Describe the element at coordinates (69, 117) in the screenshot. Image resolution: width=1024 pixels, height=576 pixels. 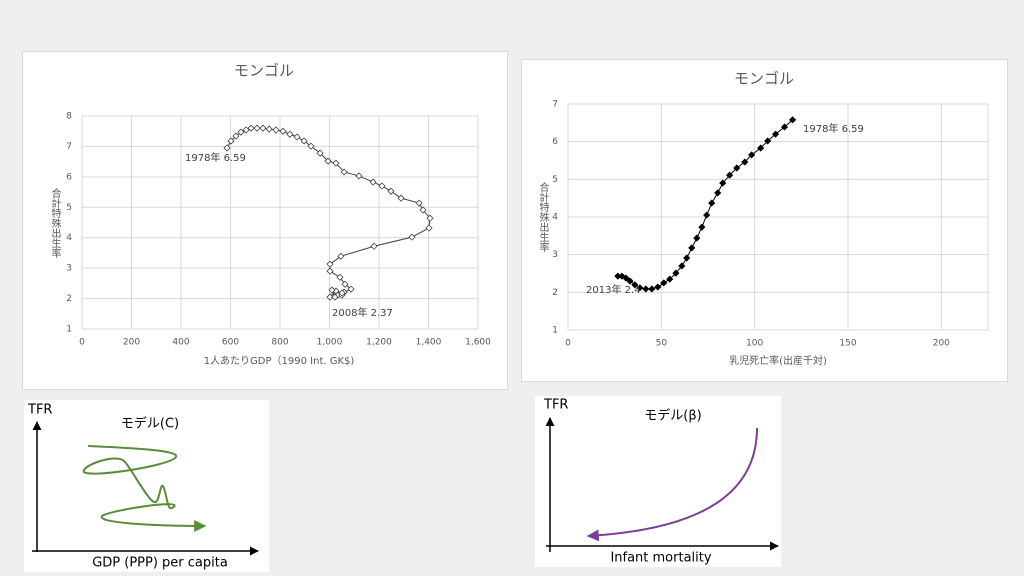
I see `y-tick-label: 8` at that location.